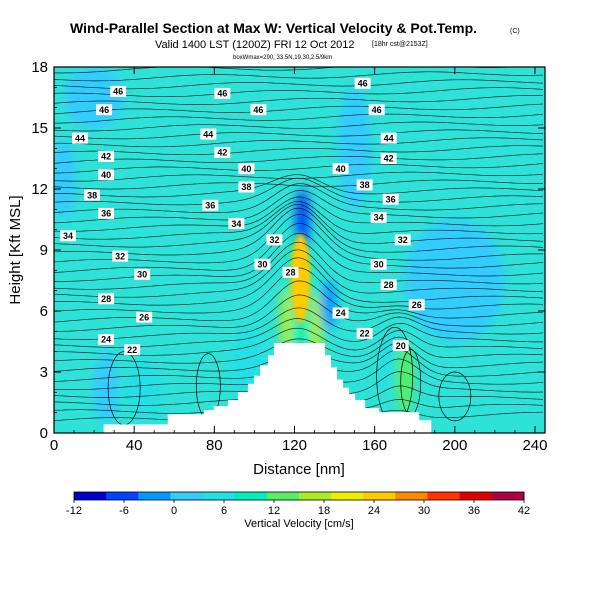 The width and height of the screenshot is (600, 600). Describe the element at coordinates (262, 264) in the screenshot. I see `theta-label-text: 30` at that location.